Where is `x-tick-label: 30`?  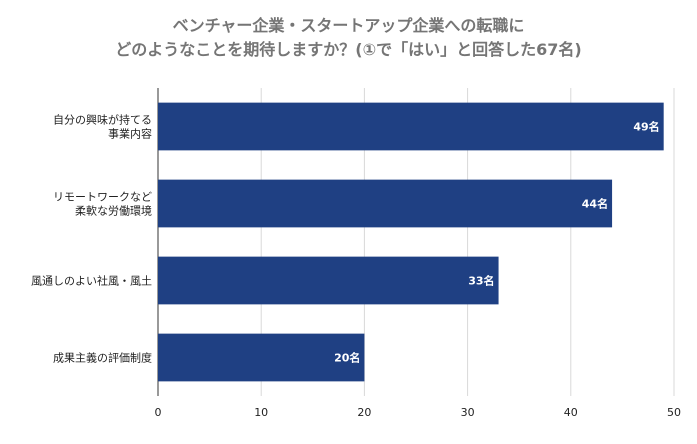 x-tick-label: 30 is located at coordinates (468, 412).